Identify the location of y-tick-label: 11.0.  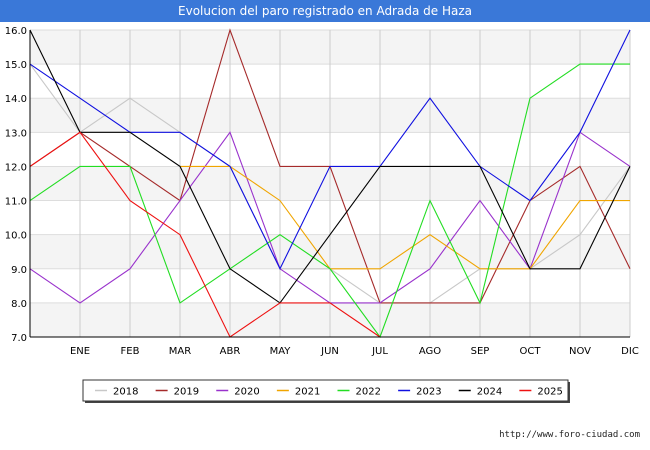
(16, 202).